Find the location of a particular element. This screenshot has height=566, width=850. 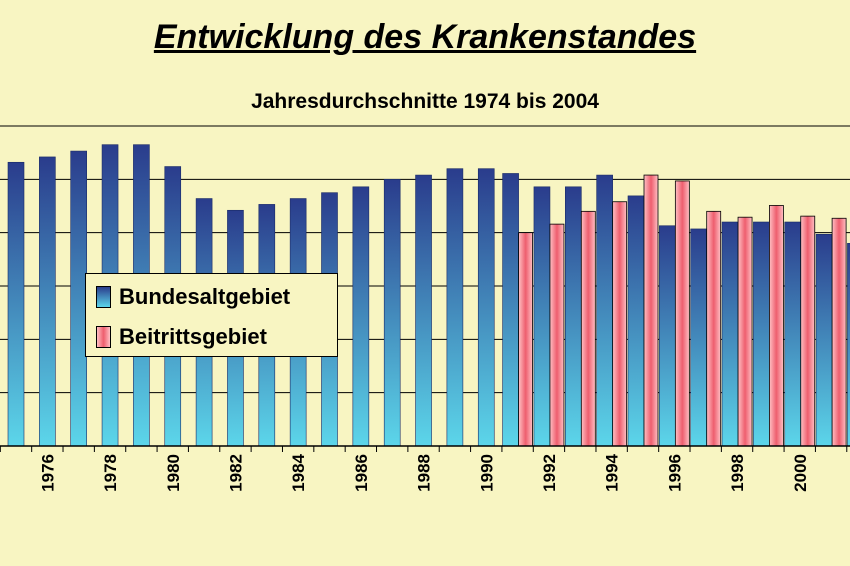

bar-beitrittsgebiet-1997 is located at coordinates (714, 328).